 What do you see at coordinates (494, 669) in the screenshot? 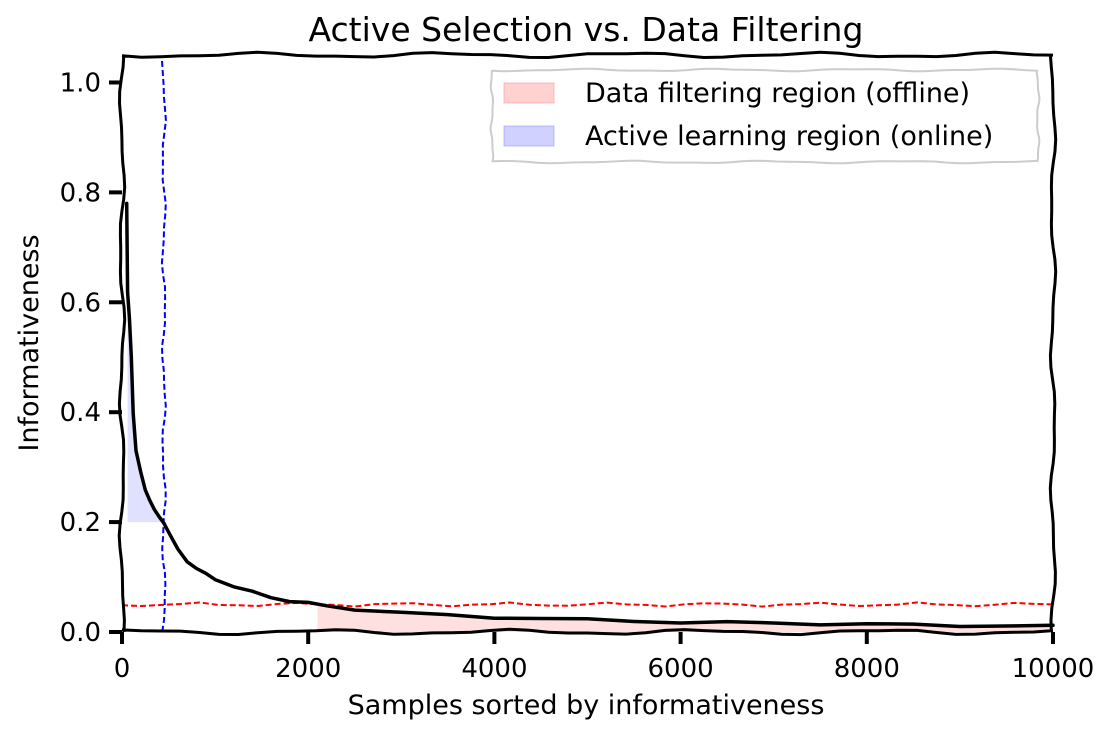
I see `x-tick-label: 4000` at bounding box center [494, 669].